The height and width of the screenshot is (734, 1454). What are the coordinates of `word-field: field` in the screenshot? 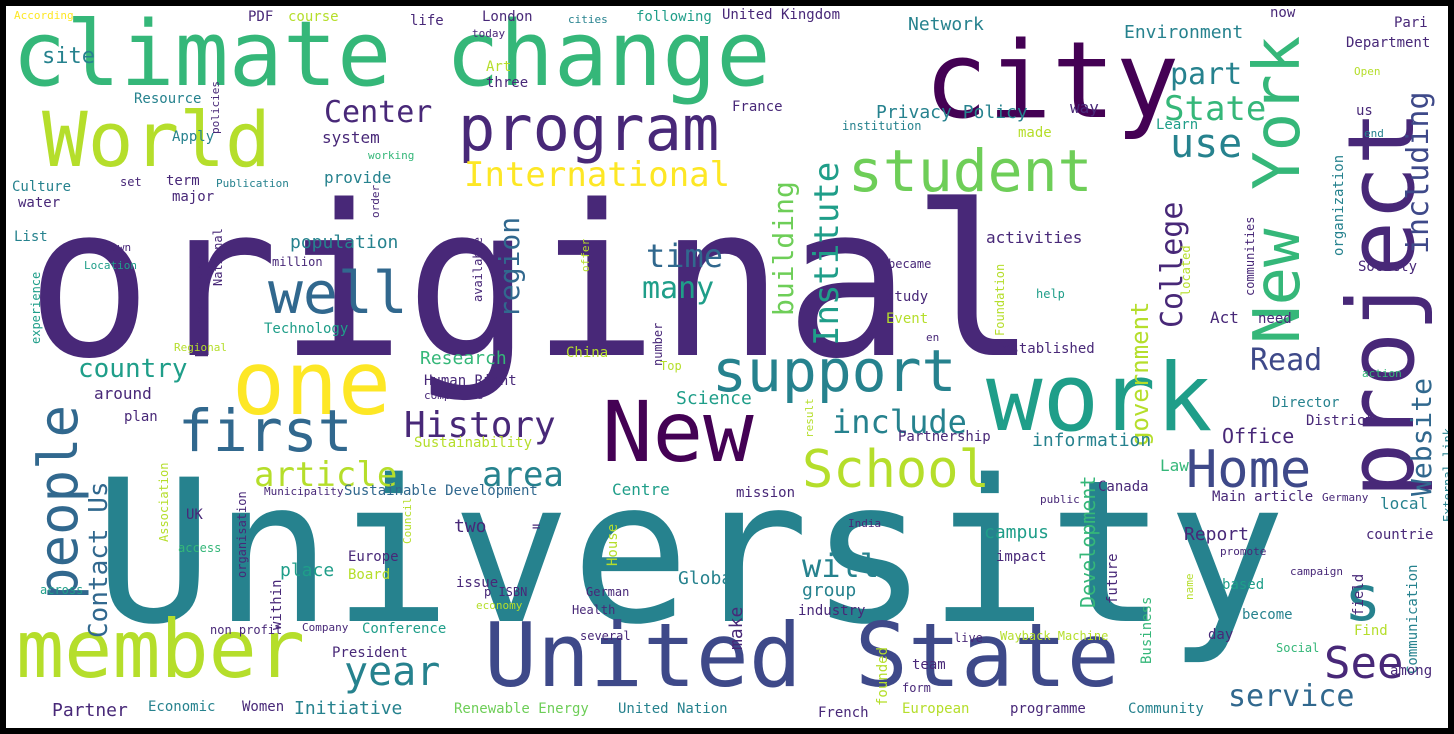 It's located at (1359, 594).